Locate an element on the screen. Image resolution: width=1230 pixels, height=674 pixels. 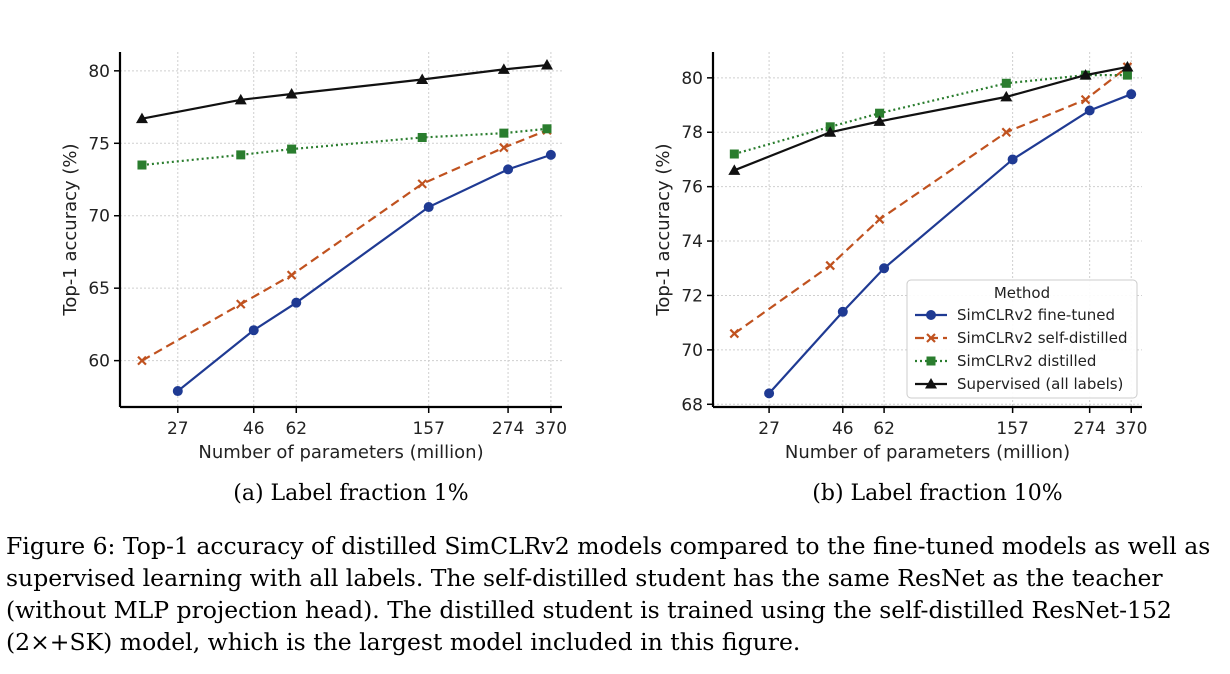
x-tick-label: 157 is located at coordinates (428, 429).